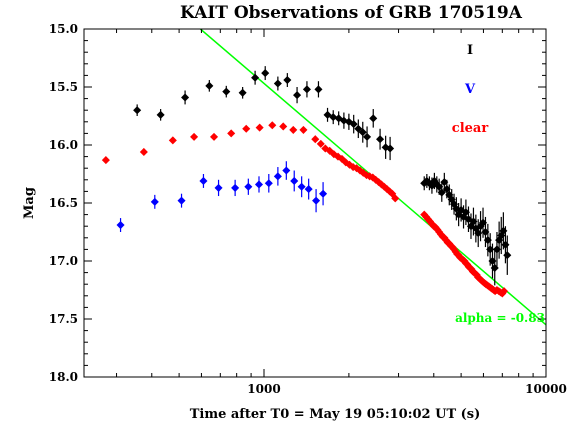 The width and height of the screenshot is (576, 432). What do you see at coordinates (63, 87) in the screenshot?
I see `y-tick-label: 15.5` at bounding box center [63, 87].